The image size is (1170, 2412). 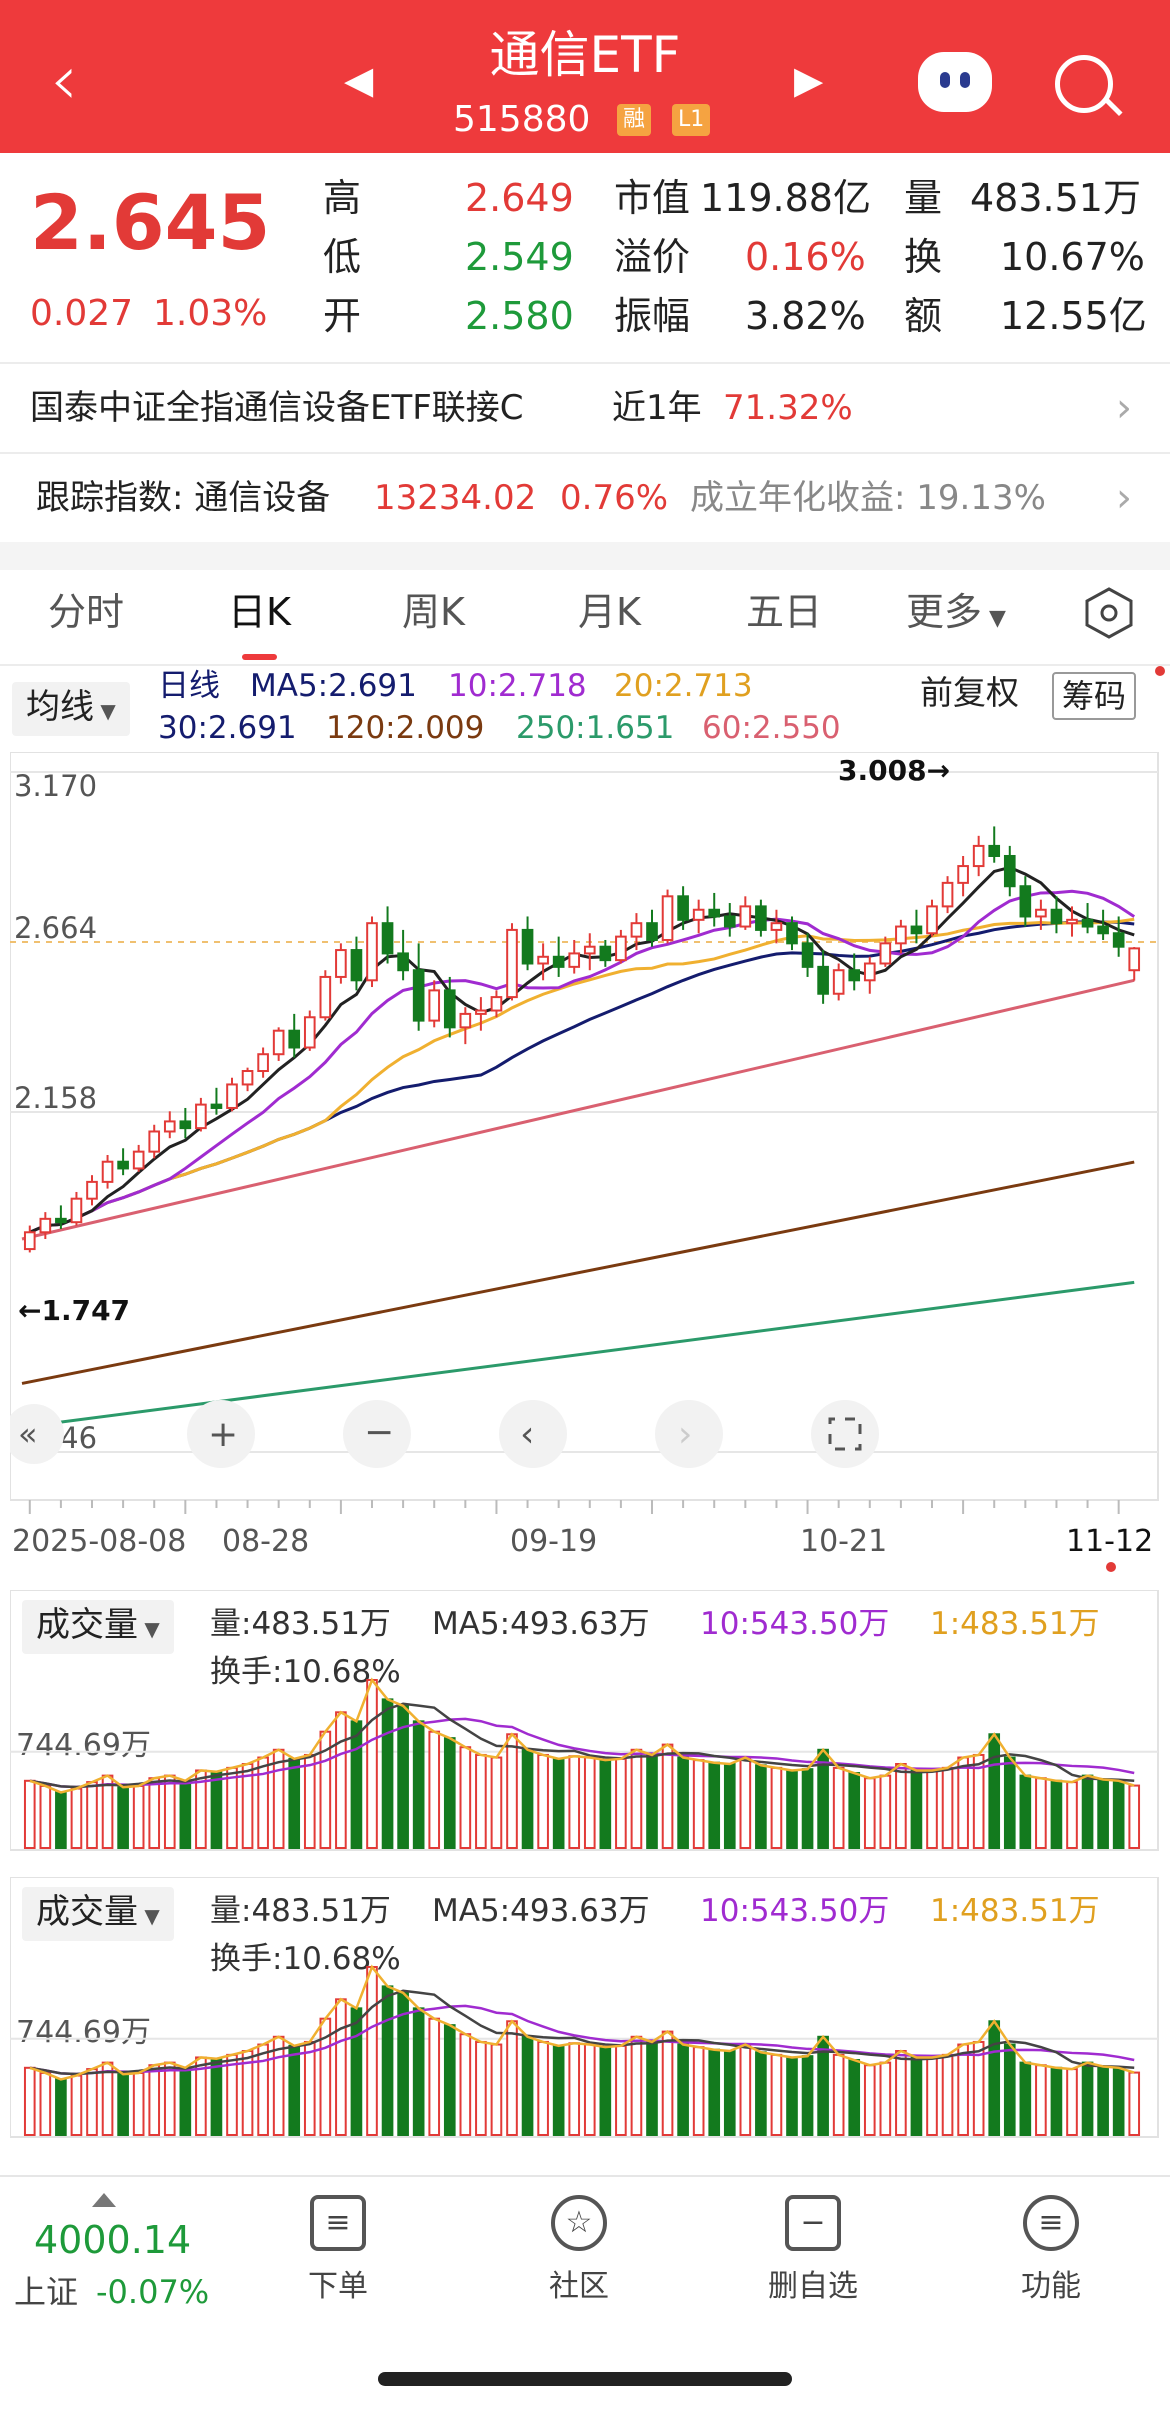 I want to click on market-index-value: 4000.14, so click(x=113, y=2240).